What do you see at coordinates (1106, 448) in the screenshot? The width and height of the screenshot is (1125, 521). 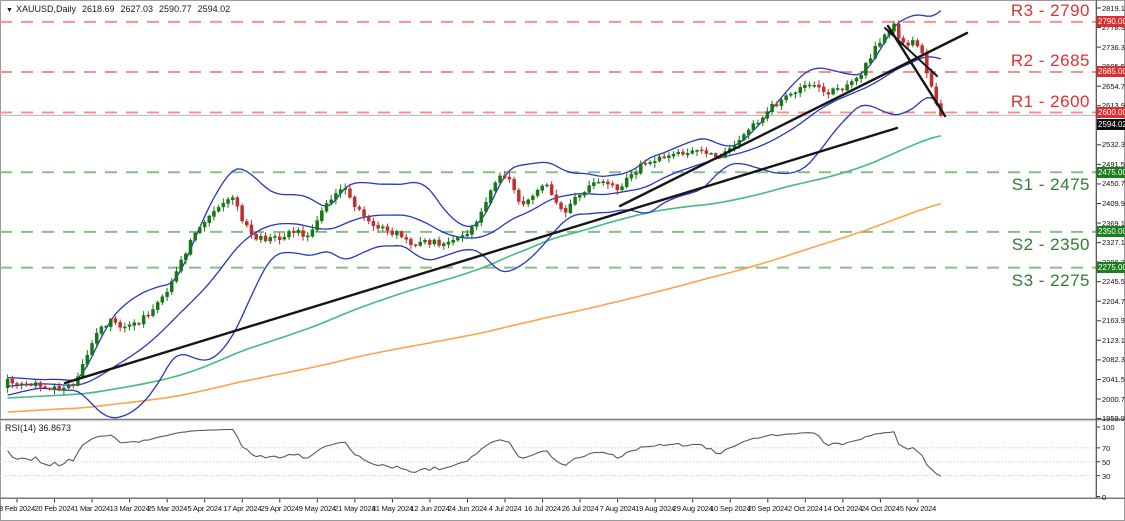 I see `rsi-axis-label: 70` at bounding box center [1106, 448].